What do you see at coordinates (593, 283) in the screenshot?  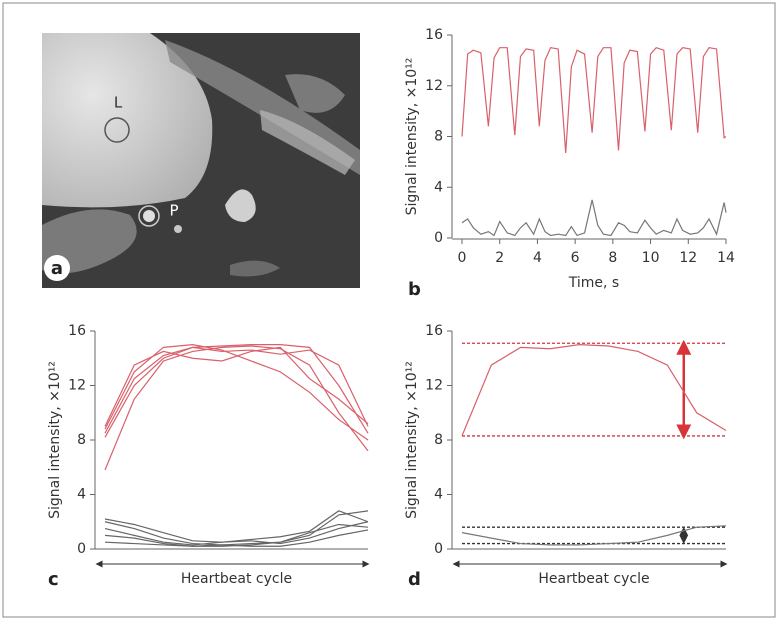 I see `x-axis-label: Time, s` at bounding box center [593, 283].